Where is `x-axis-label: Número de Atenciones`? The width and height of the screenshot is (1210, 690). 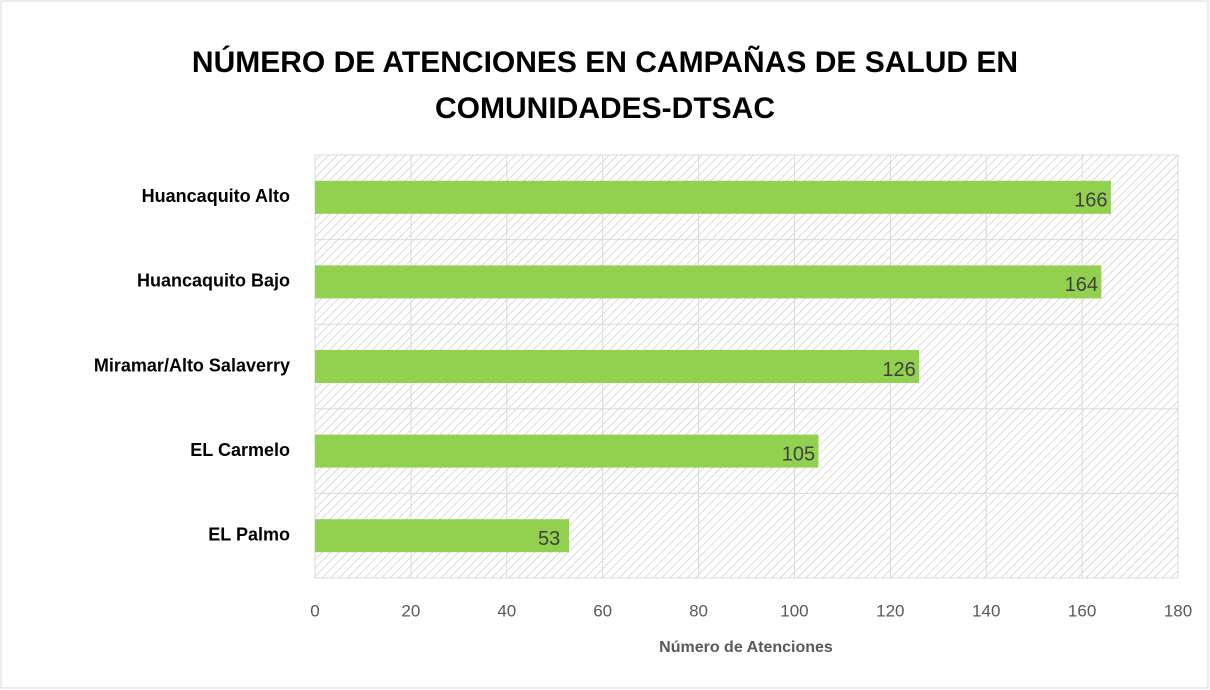
x-axis-label: Número de Atenciones is located at coordinates (746, 647).